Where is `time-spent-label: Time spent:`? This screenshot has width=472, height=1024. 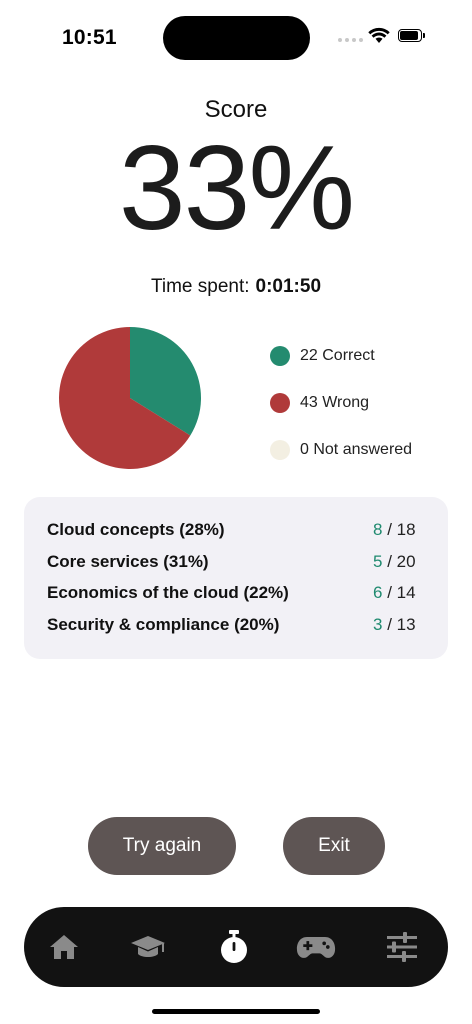
time-spent-label: Time spent: is located at coordinates (200, 286).